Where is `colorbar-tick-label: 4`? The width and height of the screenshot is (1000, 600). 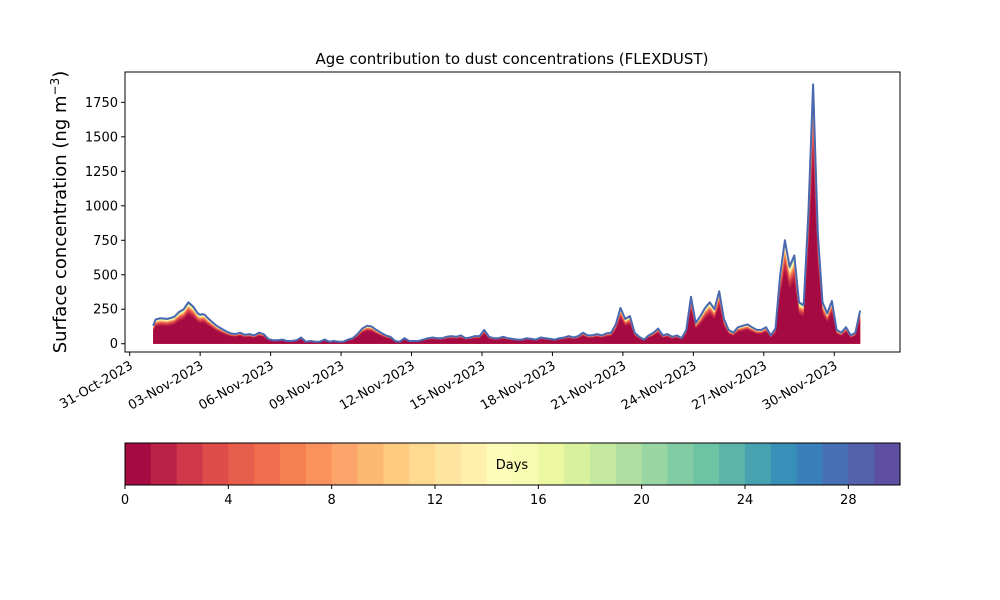 colorbar-tick-label: 4 is located at coordinates (228, 500).